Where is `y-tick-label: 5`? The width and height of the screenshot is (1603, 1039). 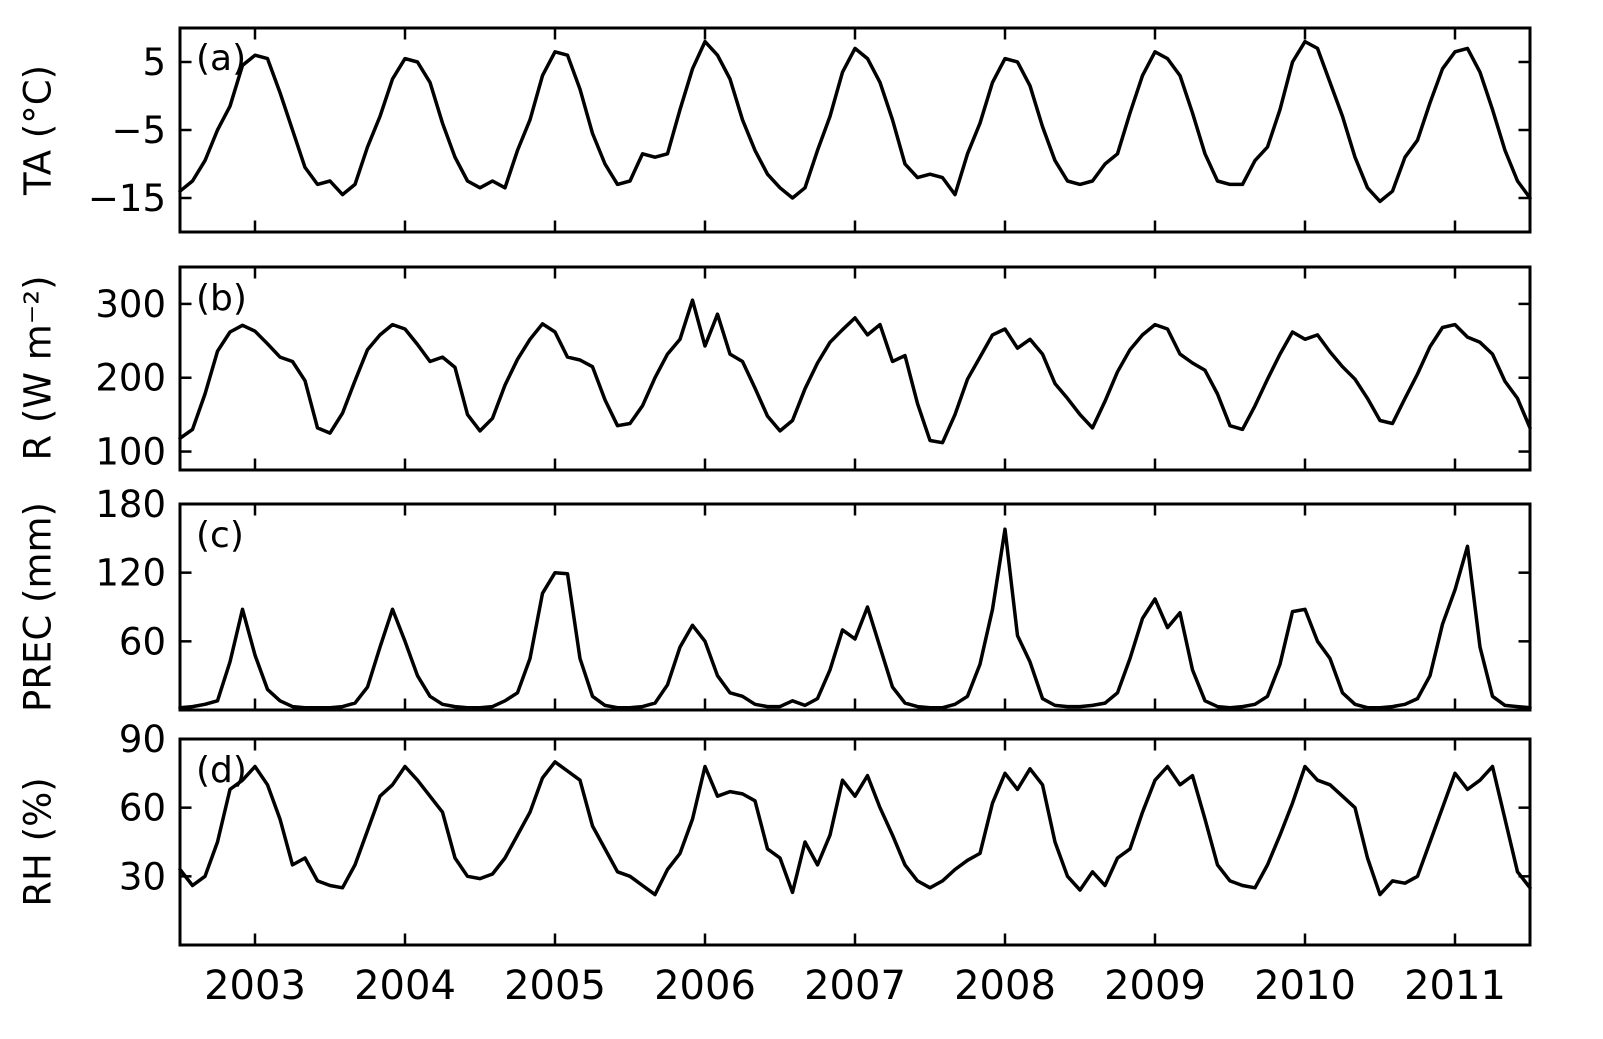 y-tick-label: 5 is located at coordinates (154, 62).